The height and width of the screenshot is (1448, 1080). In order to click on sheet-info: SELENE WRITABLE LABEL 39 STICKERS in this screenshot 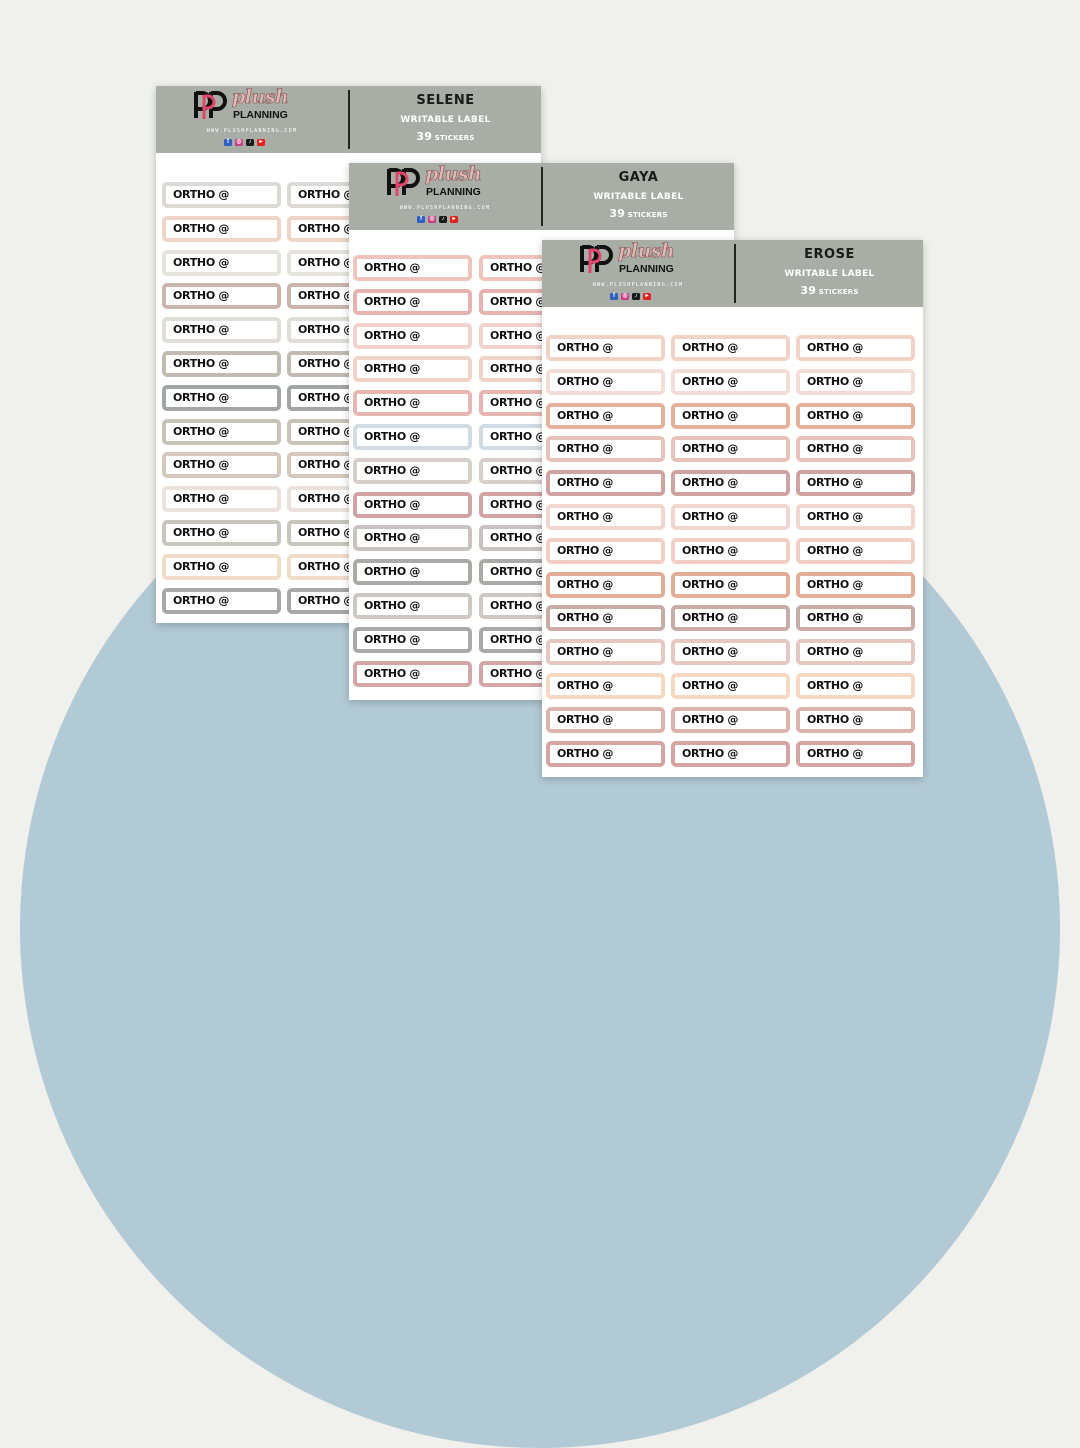, I will do `click(445, 119)`.